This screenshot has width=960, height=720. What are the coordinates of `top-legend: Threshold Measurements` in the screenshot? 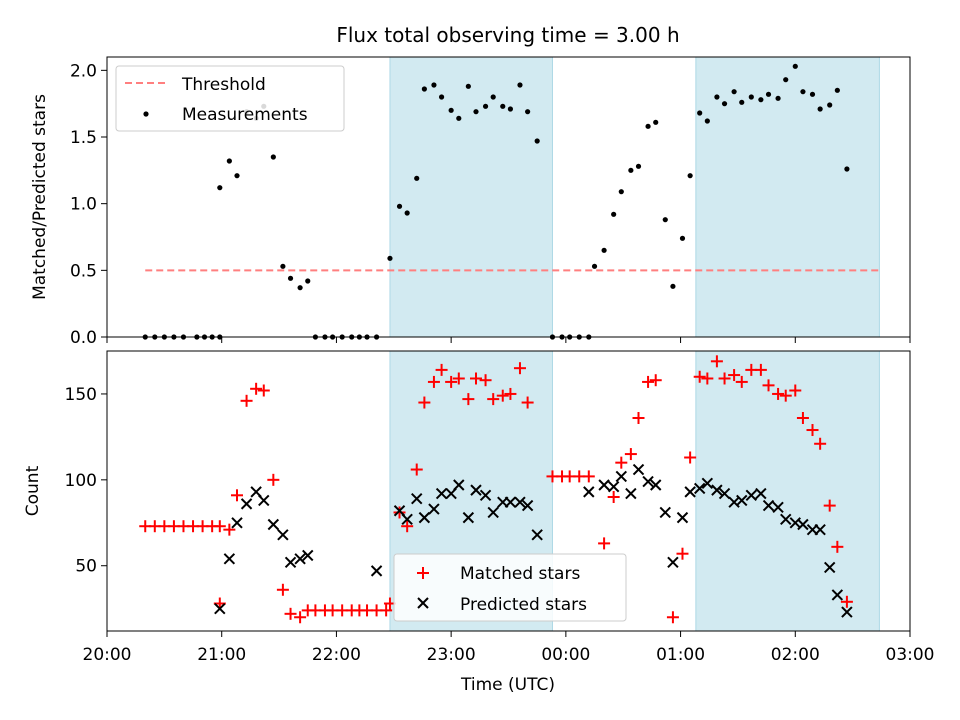 It's located at (230, 98).